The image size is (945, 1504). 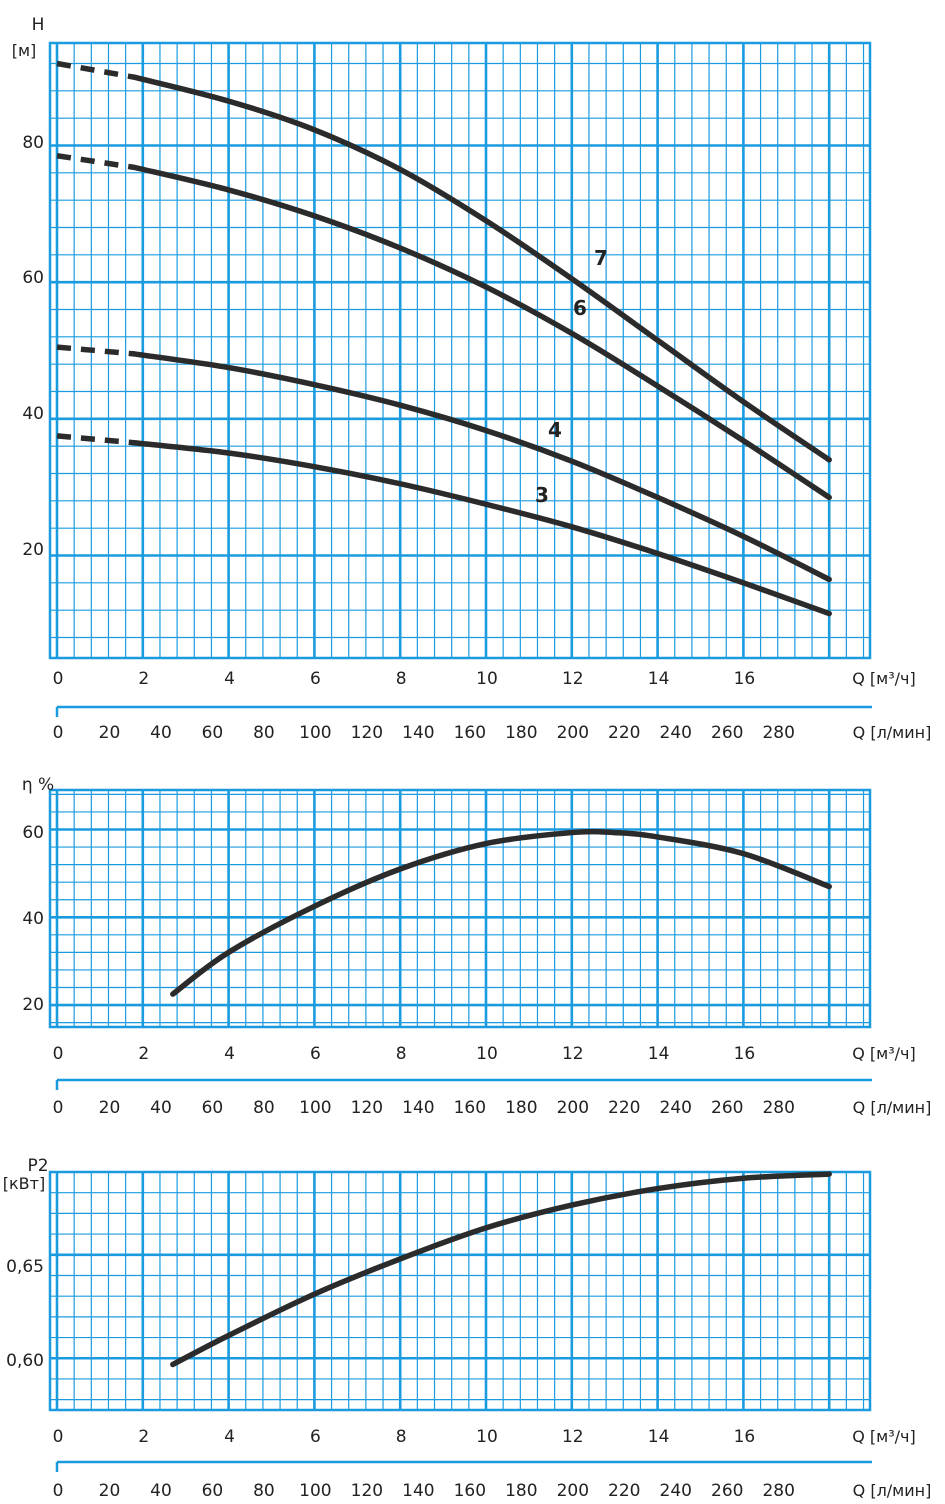 I want to click on y-tick-label: 80, so click(x=33, y=143).